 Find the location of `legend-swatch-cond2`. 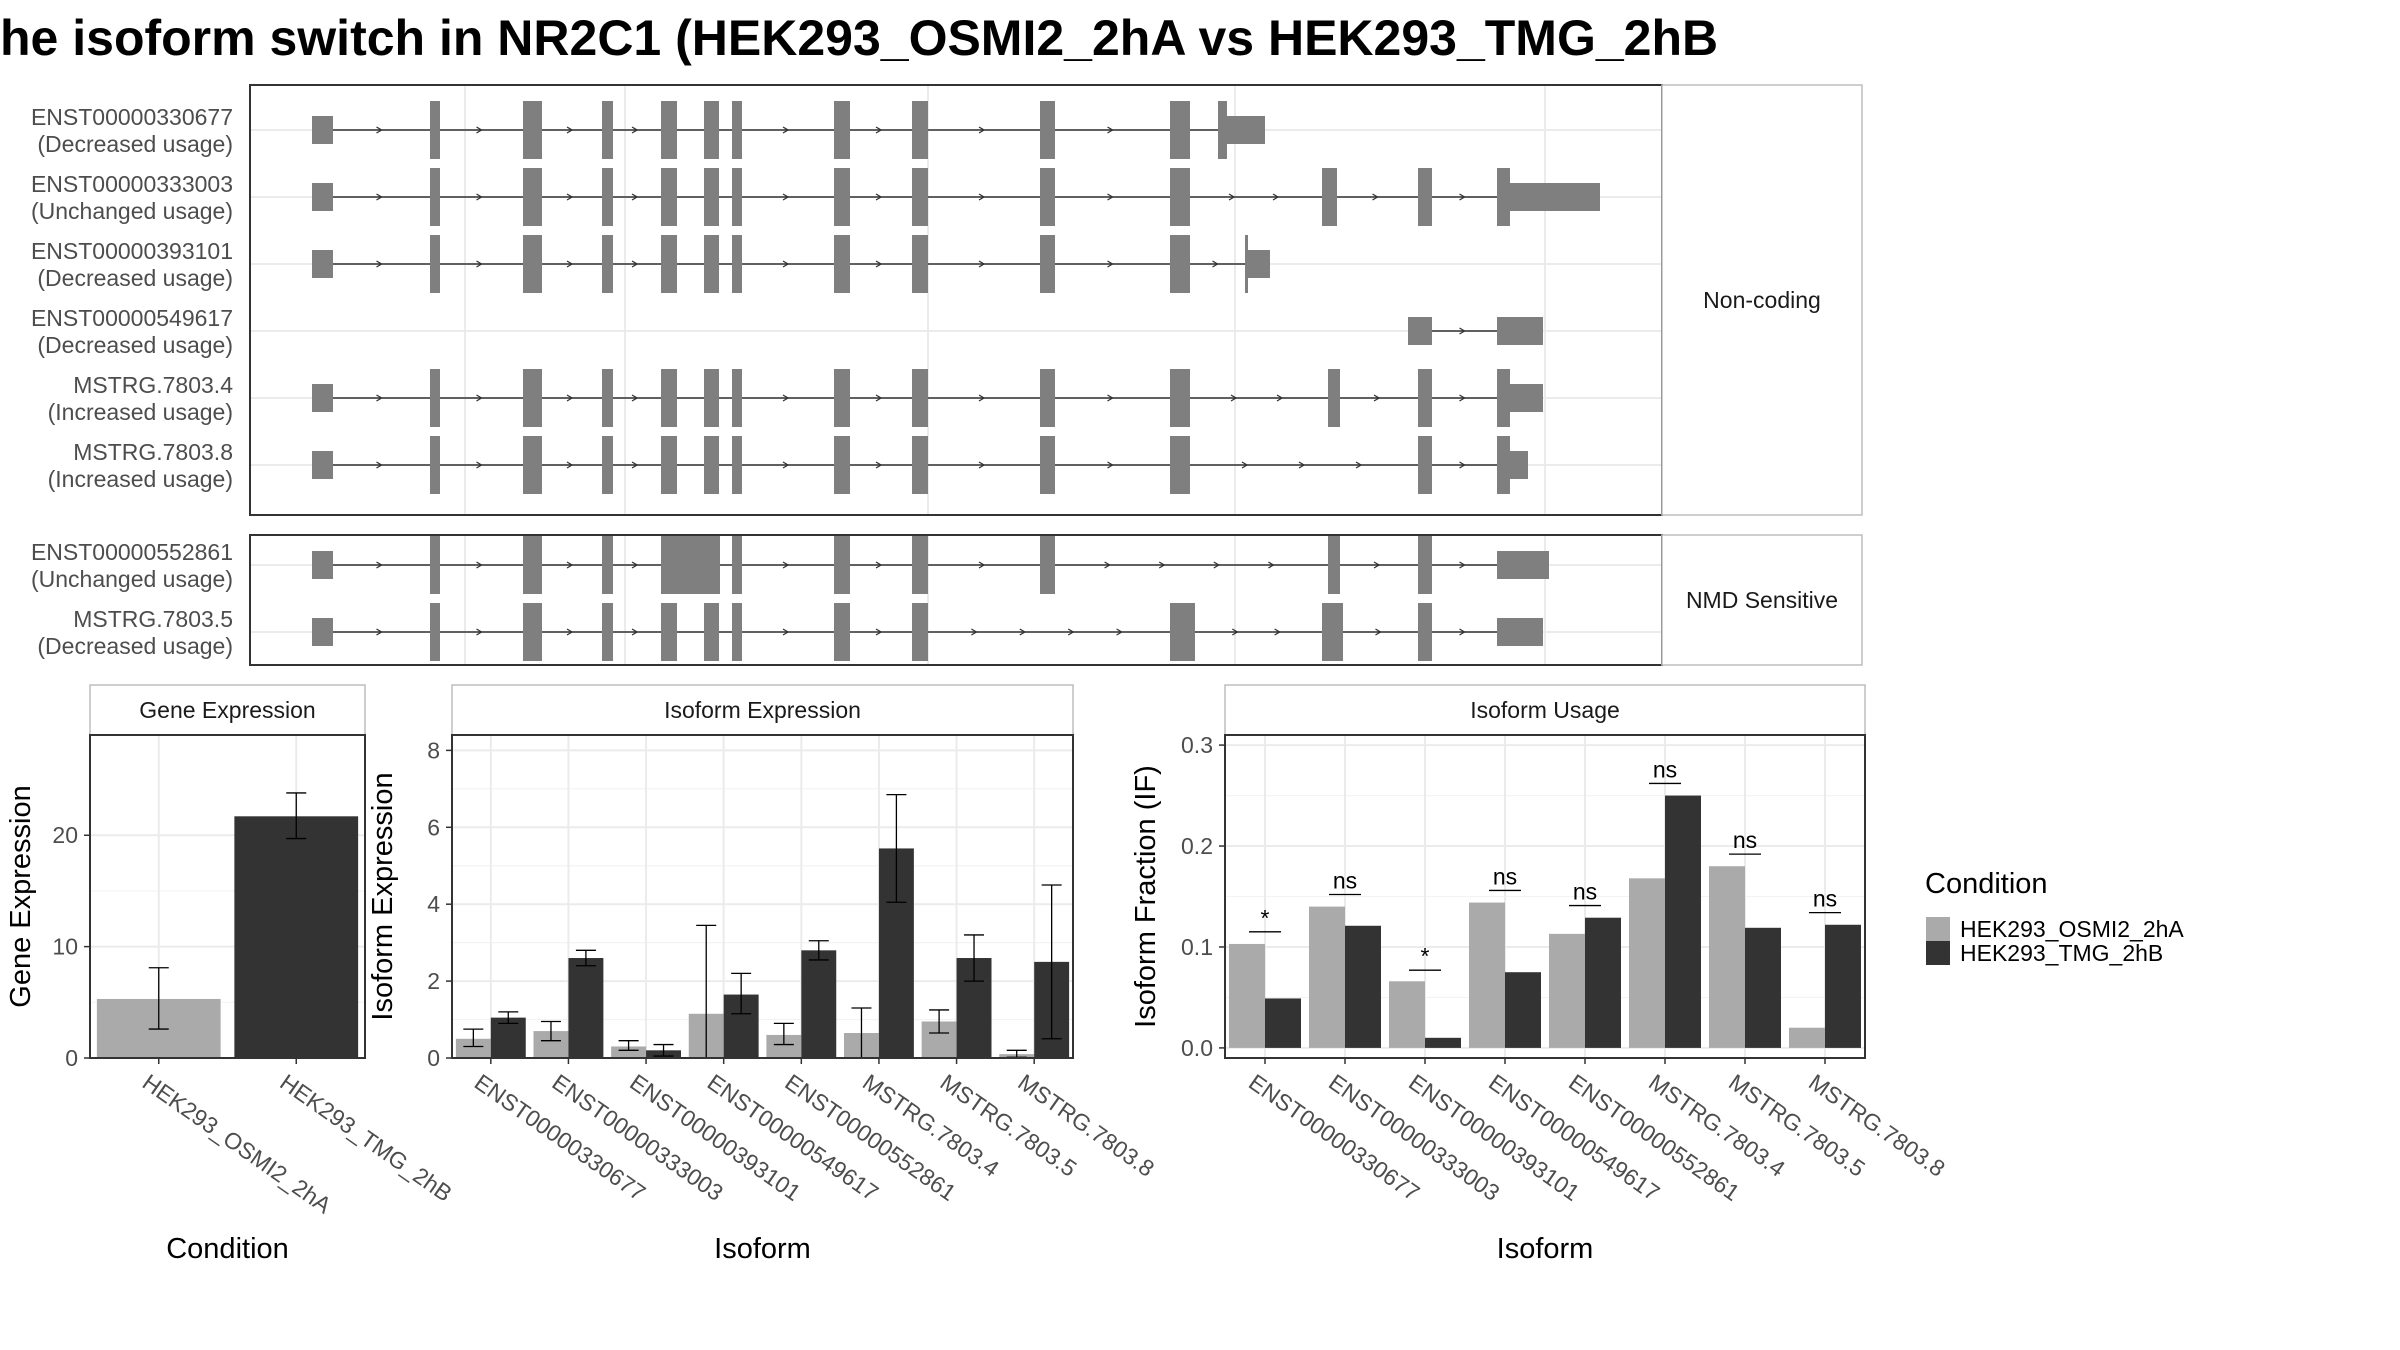

legend-swatch-cond2 is located at coordinates (1938, 953).